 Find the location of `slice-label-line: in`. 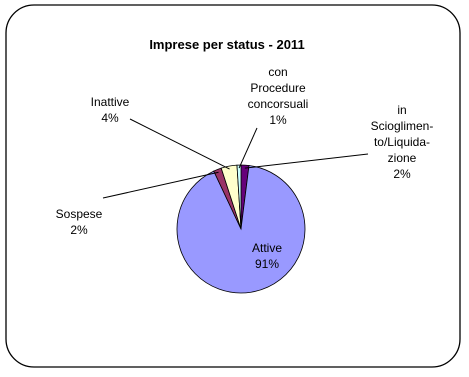

slice-label-line: in is located at coordinates (401, 110).